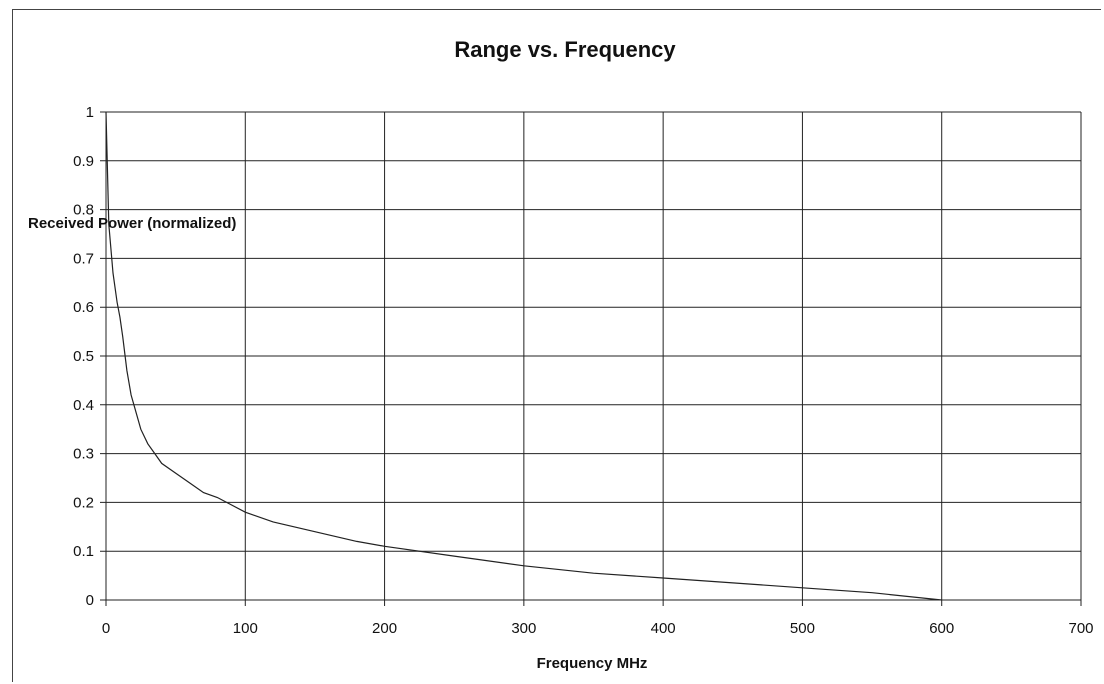 The image size is (1104, 684). I want to click on y-tick-label: 0.8, so click(83, 210).